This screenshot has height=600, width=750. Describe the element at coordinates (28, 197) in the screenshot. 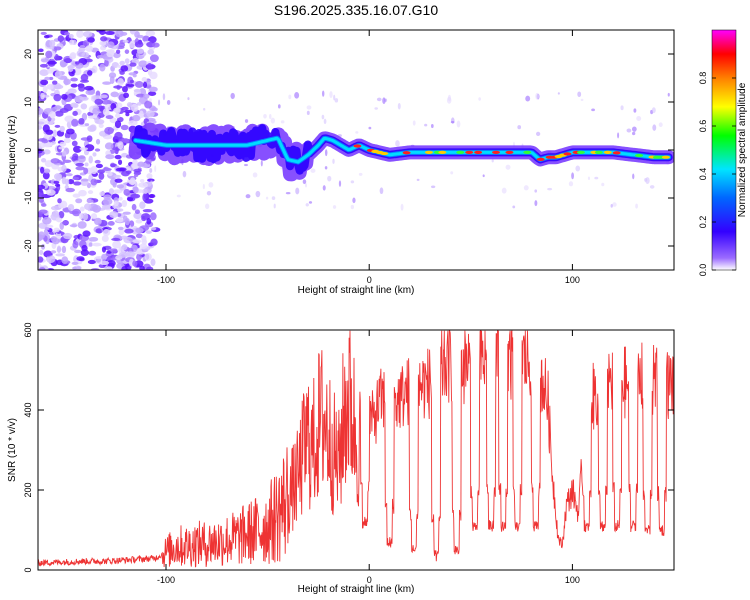

I see `spectrogram-ytick-label: -10` at that location.